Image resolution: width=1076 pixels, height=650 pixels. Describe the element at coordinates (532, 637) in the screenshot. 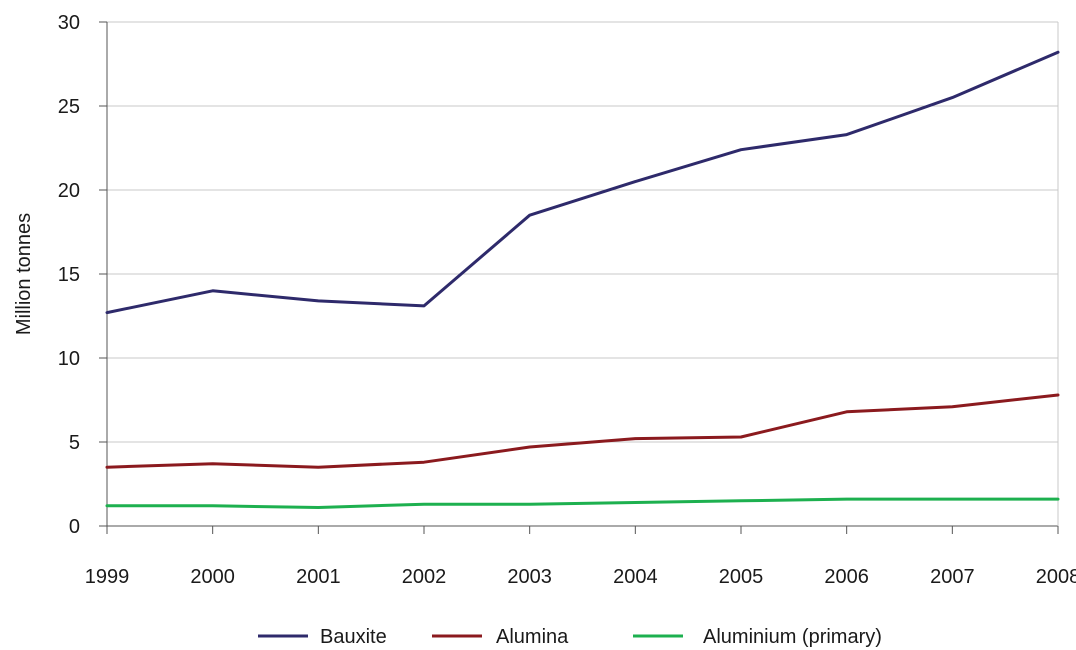

I see `legend-label: Alumina` at that location.